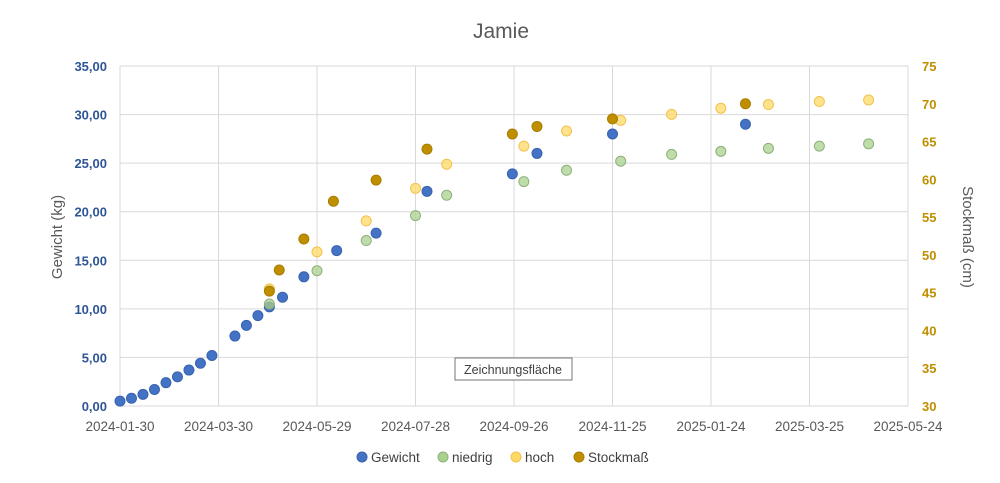  Describe the element at coordinates (94, 406) in the screenshot. I see `y-tick-label: 0,00` at that location.